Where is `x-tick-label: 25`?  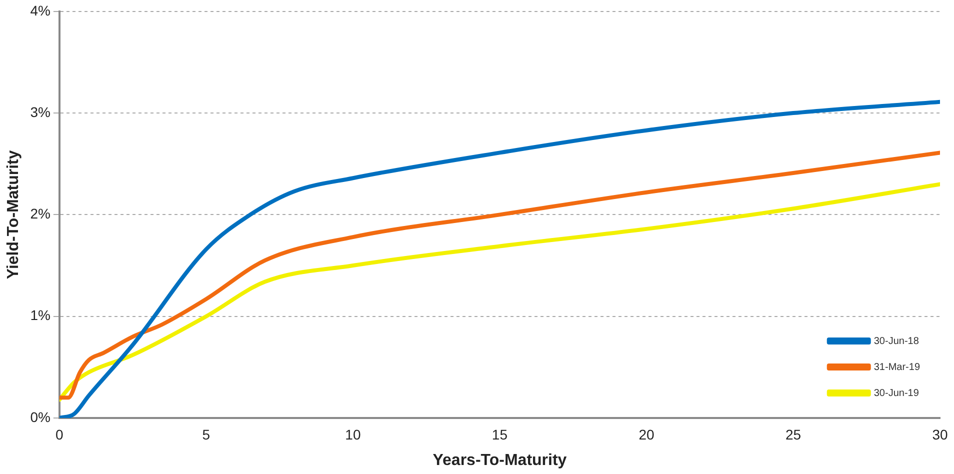 x-tick-label: 25 is located at coordinates (793, 434).